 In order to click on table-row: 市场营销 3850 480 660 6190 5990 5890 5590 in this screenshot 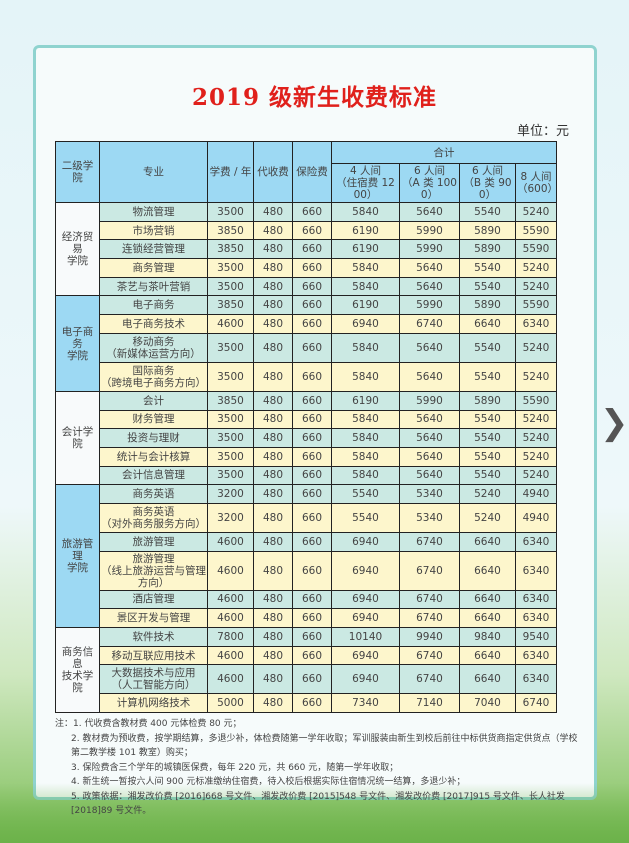, I will do `click(306, 230)`.